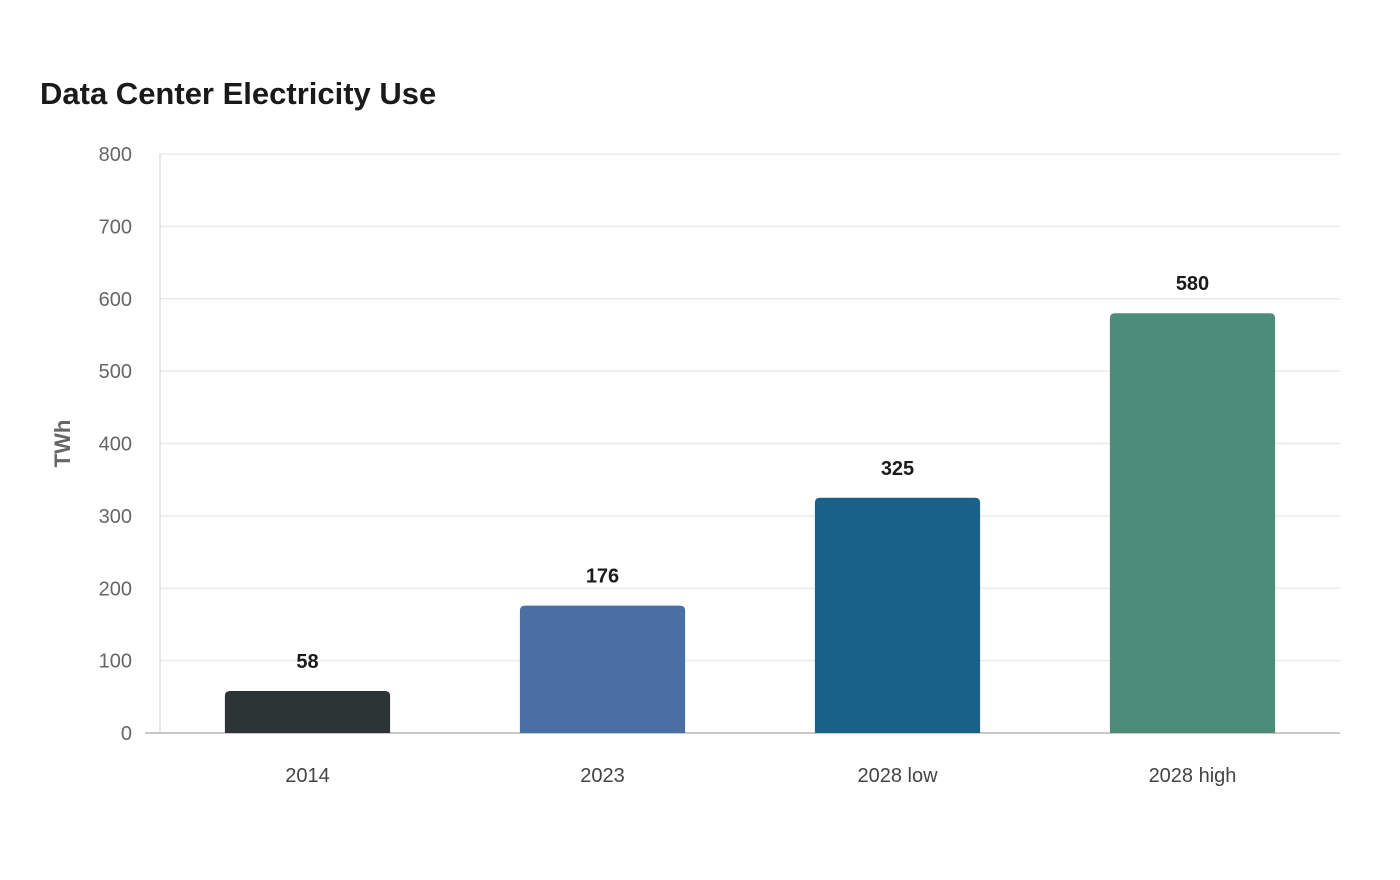 This screenshot has width=1400, height=880. Describe the element at coordinates (115, 589) in the screenshot. I see `y-tick-label: 200` at that location.